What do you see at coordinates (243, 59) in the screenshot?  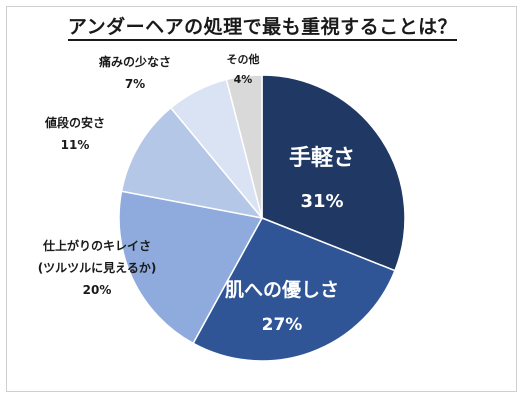 I see `slice-label: その他` at bounding box center [243, 59].